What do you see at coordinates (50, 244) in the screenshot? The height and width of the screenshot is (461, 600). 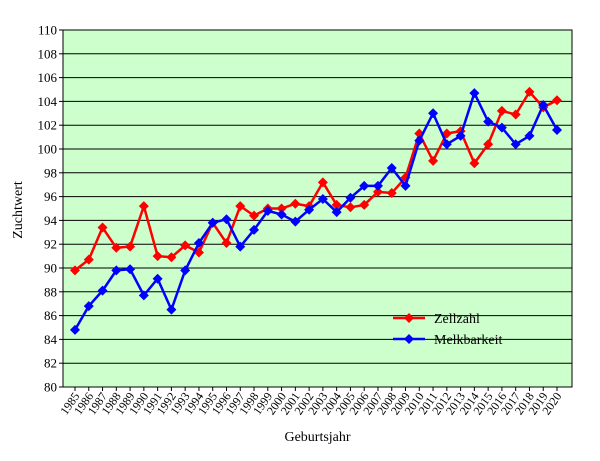 I see `y-tick-label: 92` at bounding box center [50, 244].